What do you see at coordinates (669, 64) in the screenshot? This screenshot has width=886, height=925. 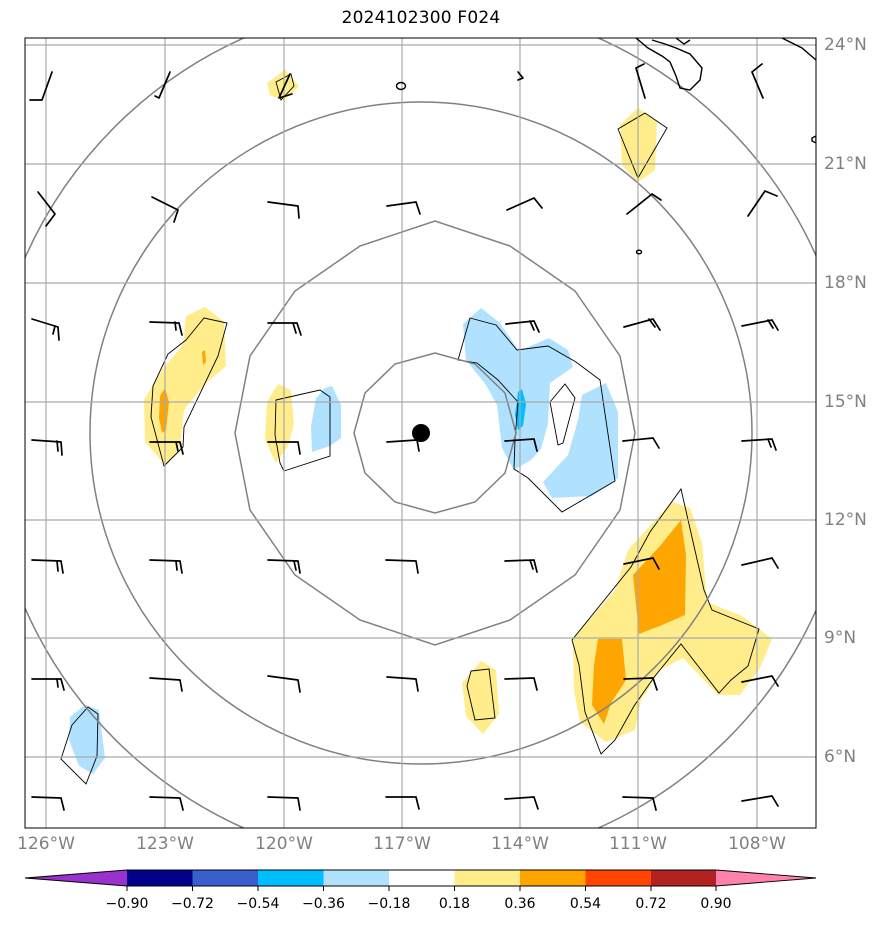 I see `coastline-mainland` at bounding box center [669, 64].